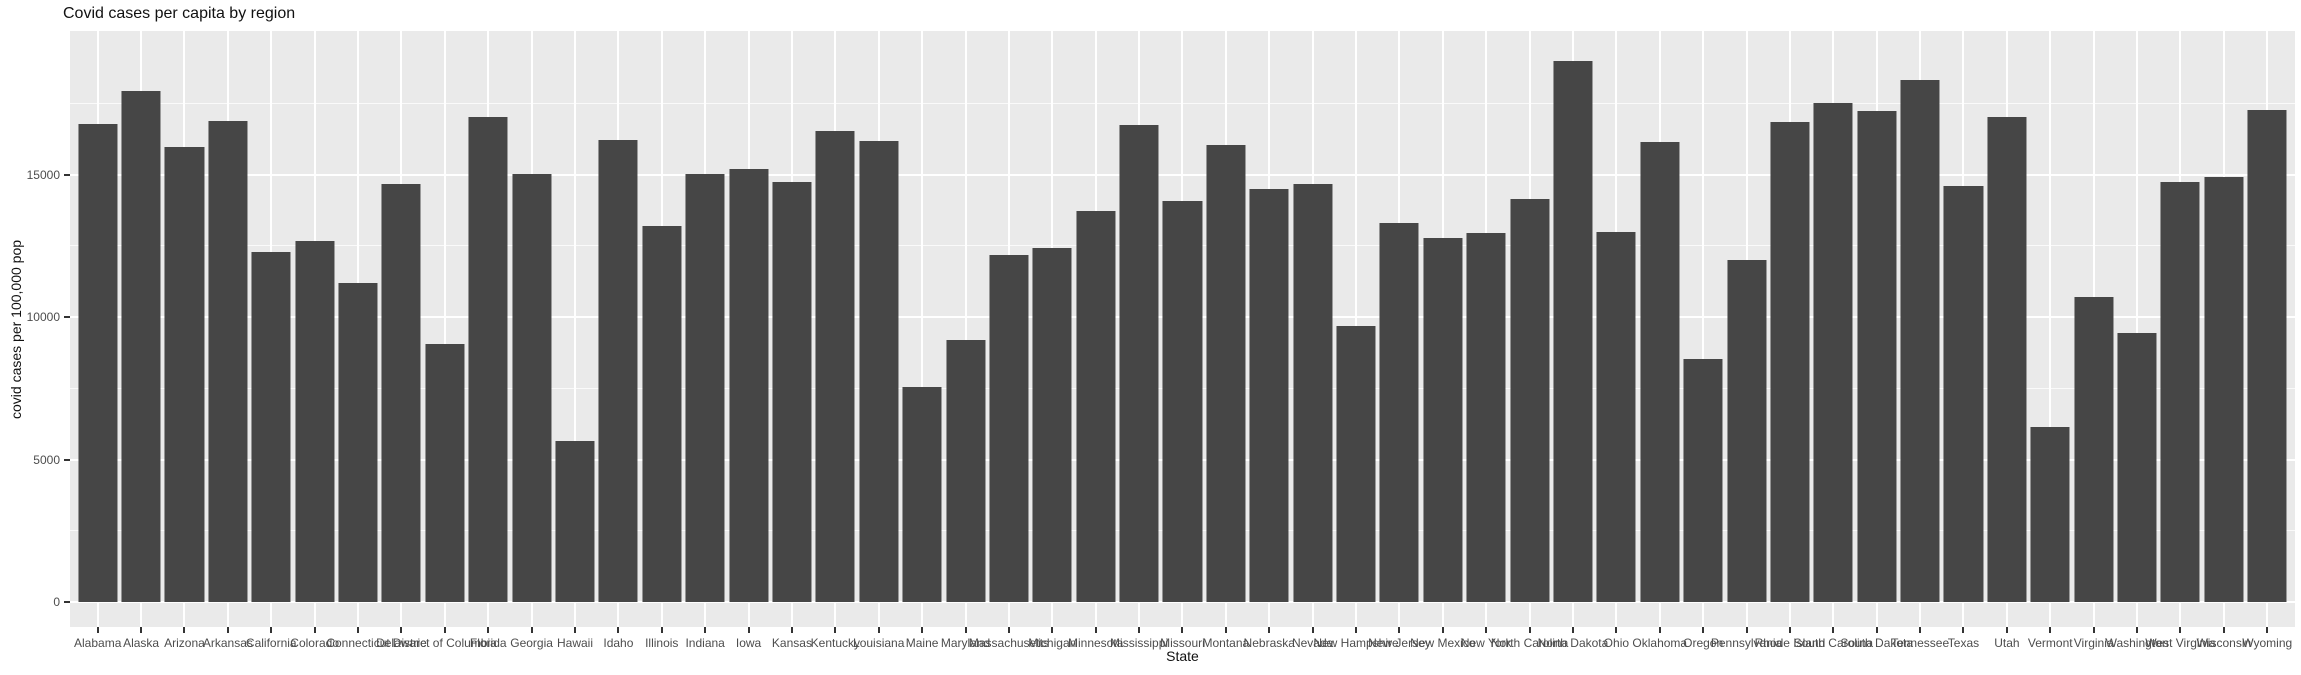  What do you see at coordinates (2224, 643) in the screenshot?
I see `x-tick-label: Wisconsin` at bounding box center [2224, 643].